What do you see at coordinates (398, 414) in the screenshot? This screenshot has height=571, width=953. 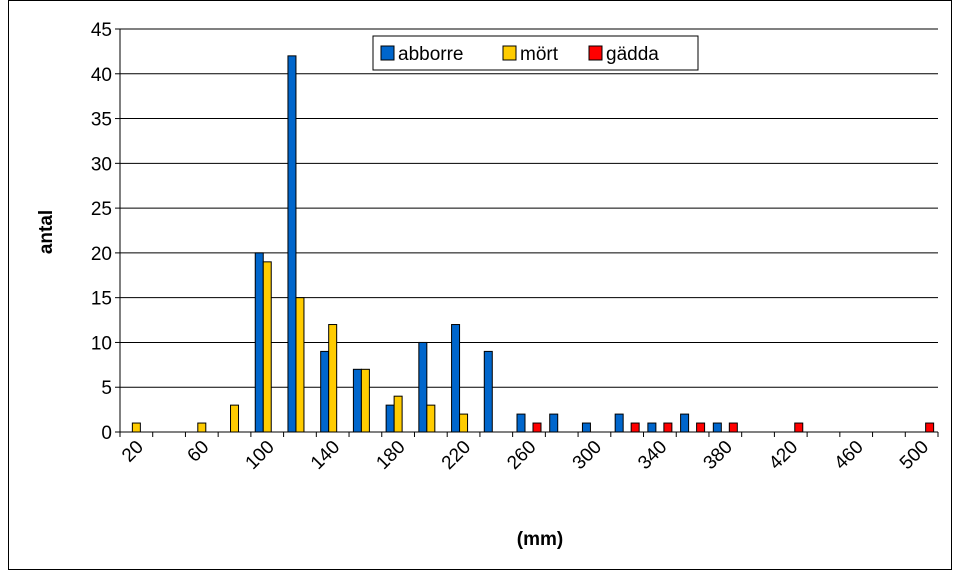 I see `bar-mört-180` at bounding box center [398, 414].